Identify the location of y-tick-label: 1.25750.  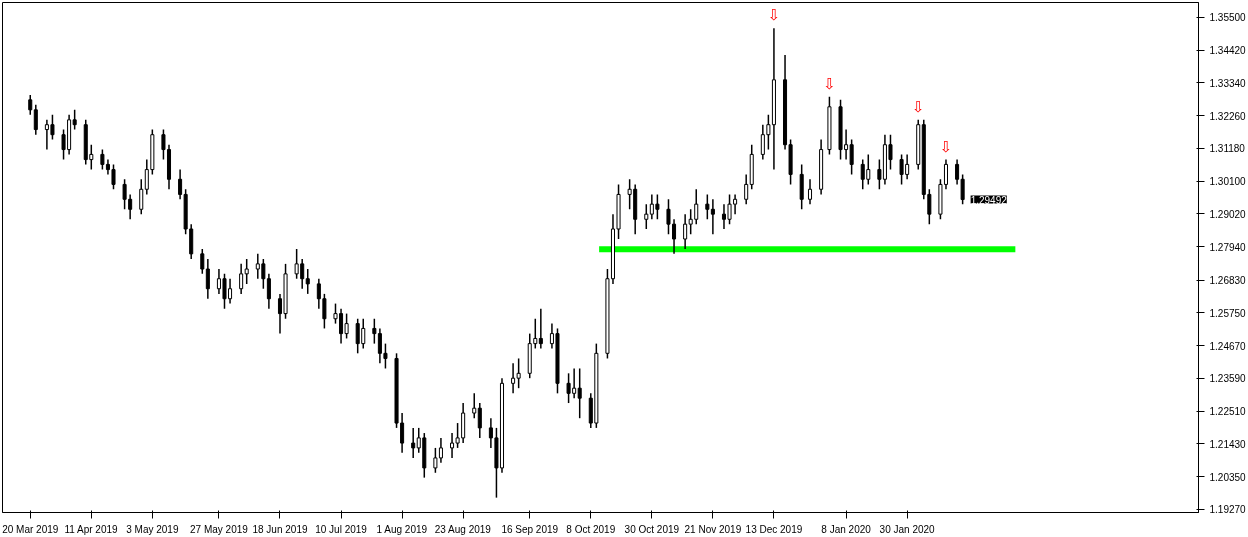
(1228, 313).